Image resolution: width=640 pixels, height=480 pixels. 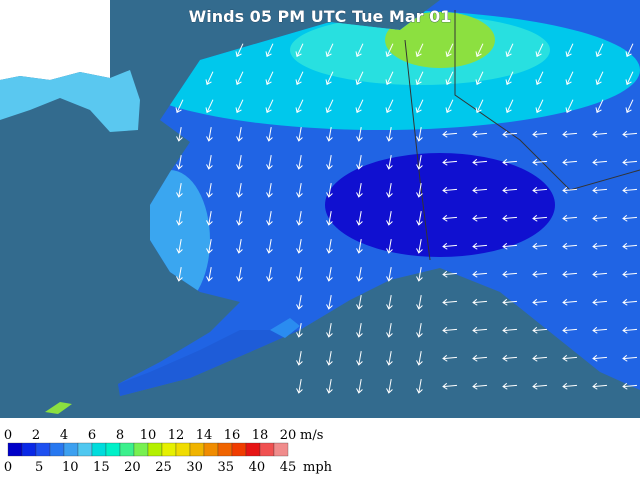 What do you see at coordinates (141, 449) in the screenshot?
I see `legend-color` at bounding box center [141, 449].